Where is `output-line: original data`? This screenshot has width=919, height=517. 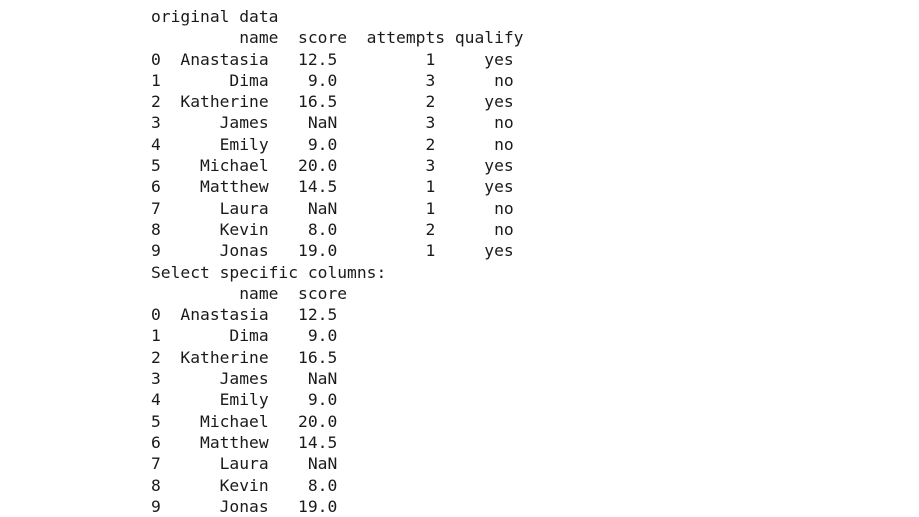 output-line: original data is located at coordinates (215, 16).